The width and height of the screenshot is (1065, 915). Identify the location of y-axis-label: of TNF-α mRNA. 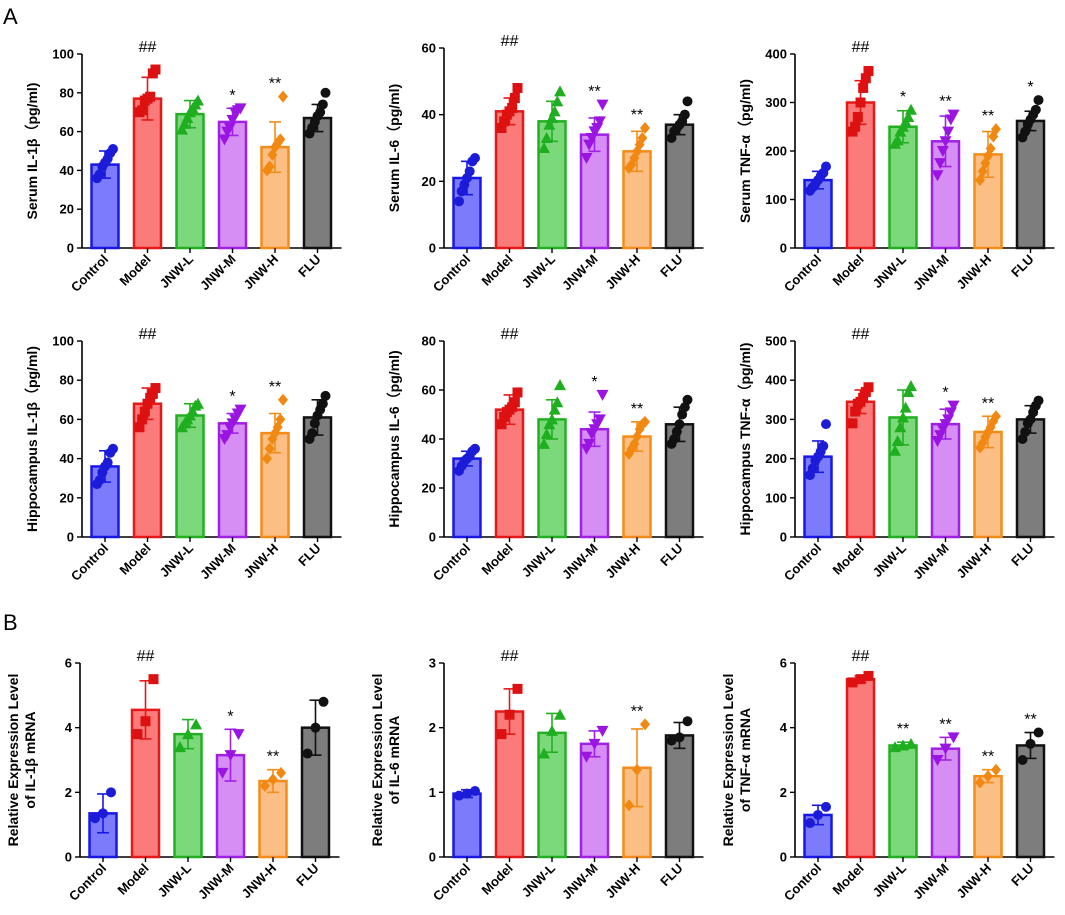
(745, 760).